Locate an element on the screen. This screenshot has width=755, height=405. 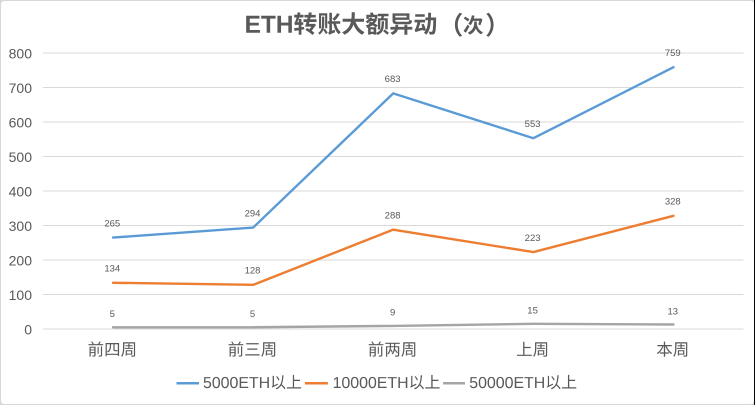
svg-text: 553 is located at coordinates (533, 124).